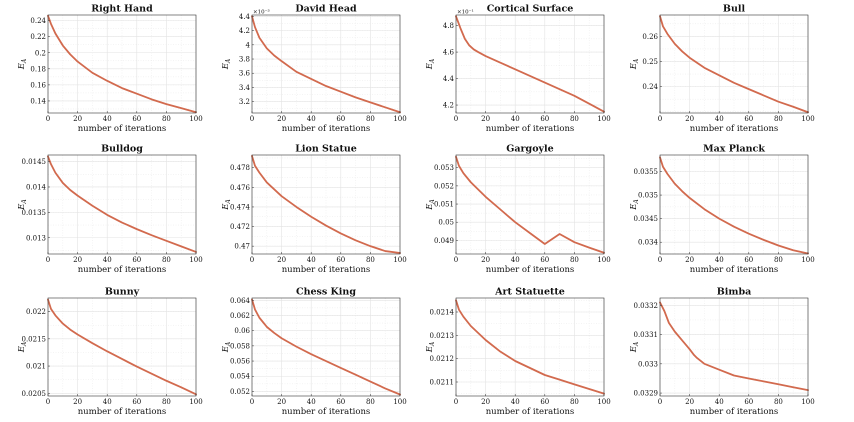 The height and width of the screenshot is (422, 854). What do you see at coordinates (448, 26) in the screenshot?
I see `y-tick-label: 4.8` at bounding box center [448, 26].